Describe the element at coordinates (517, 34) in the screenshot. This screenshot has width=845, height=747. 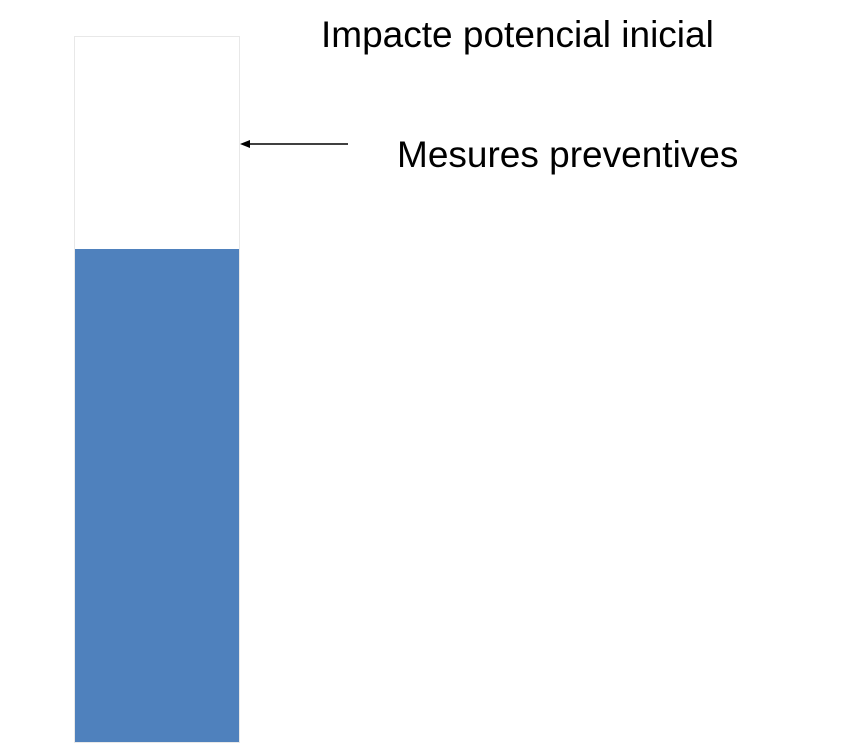
I see `initial-impact-label: Impacte potencial inicial` at that location.